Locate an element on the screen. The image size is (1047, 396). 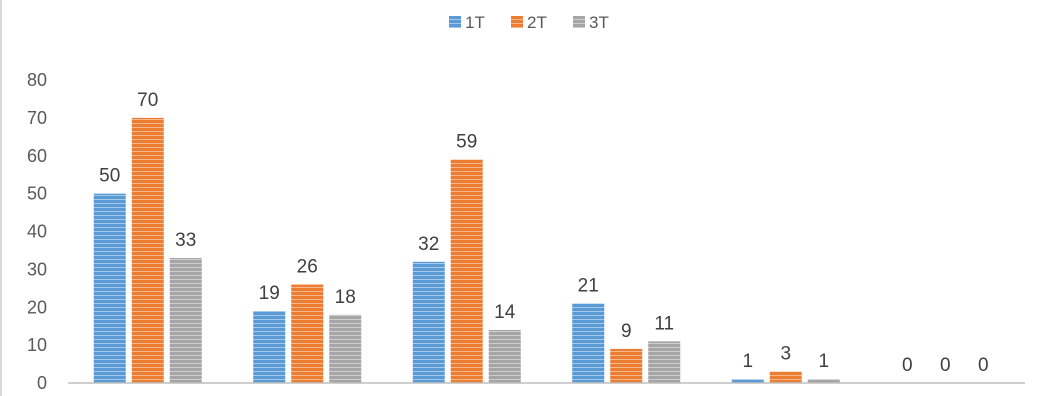
data-label: 70 is located at coordinates (147, 100).